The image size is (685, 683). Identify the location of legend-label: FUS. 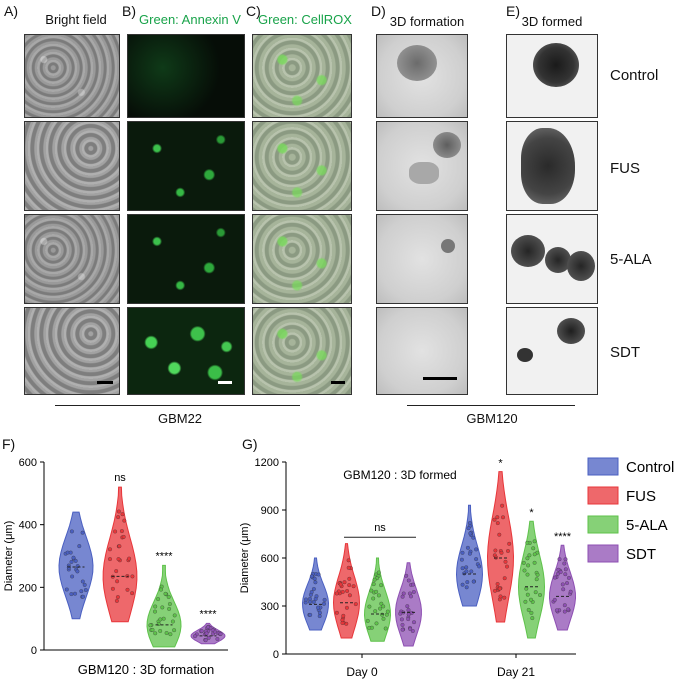
(641, 496).